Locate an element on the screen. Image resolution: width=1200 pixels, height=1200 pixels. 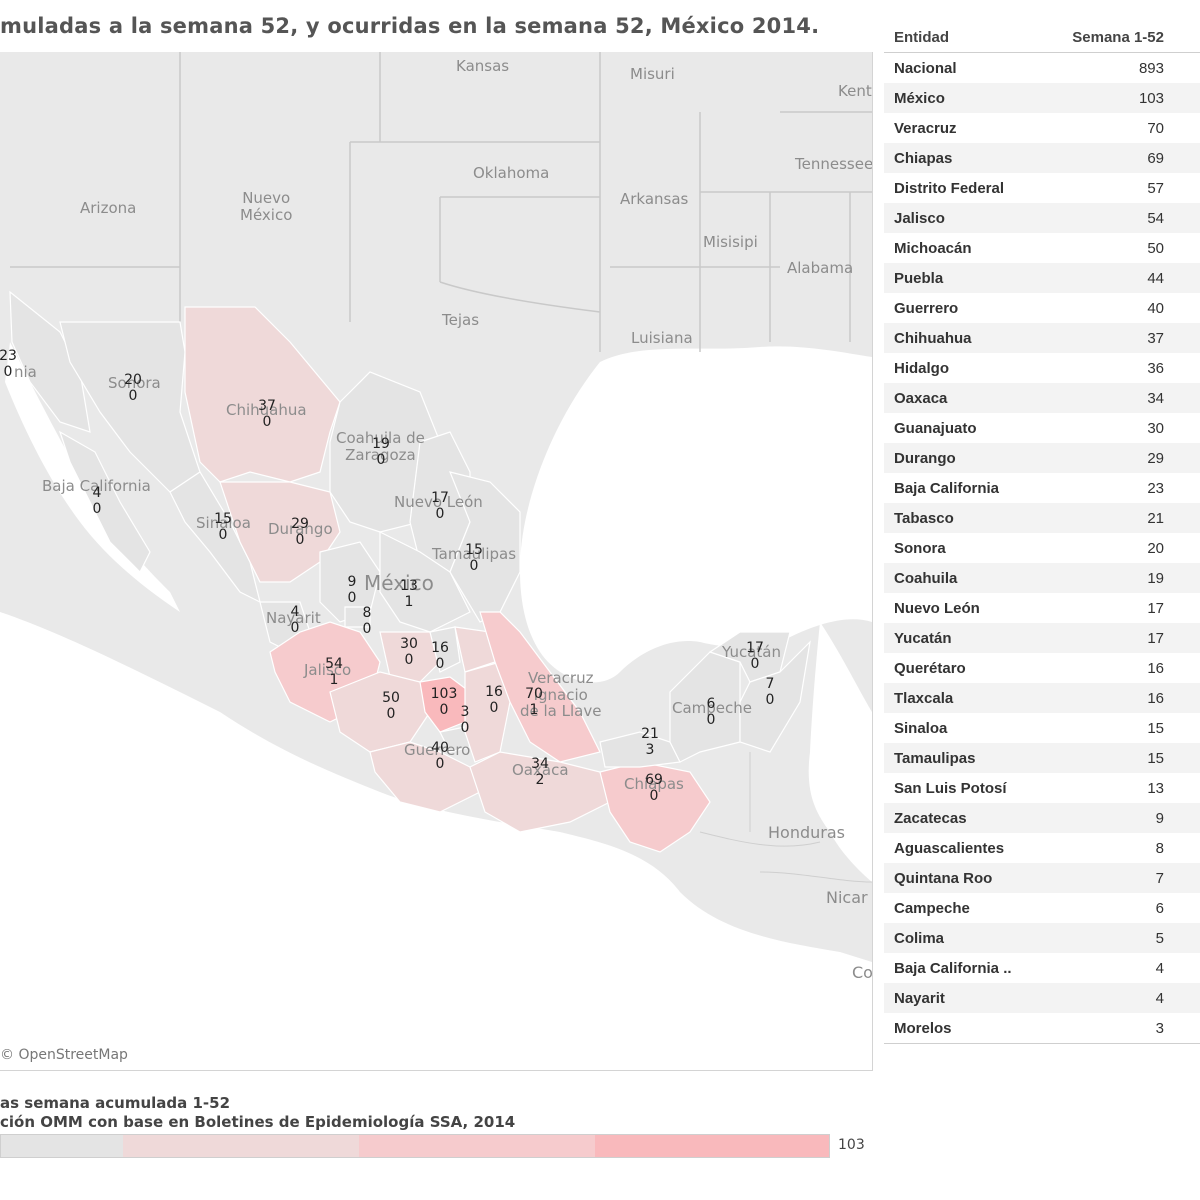
state-value-coahuila: 19 0 is located at coordinates (381, 452).